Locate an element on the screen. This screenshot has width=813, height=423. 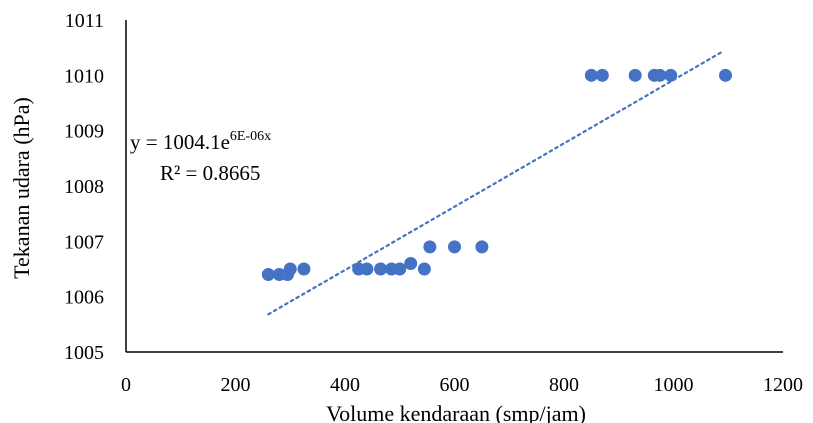
y-axis-title: Tekanan udara (hPa) is located at coordinates (21, 188).